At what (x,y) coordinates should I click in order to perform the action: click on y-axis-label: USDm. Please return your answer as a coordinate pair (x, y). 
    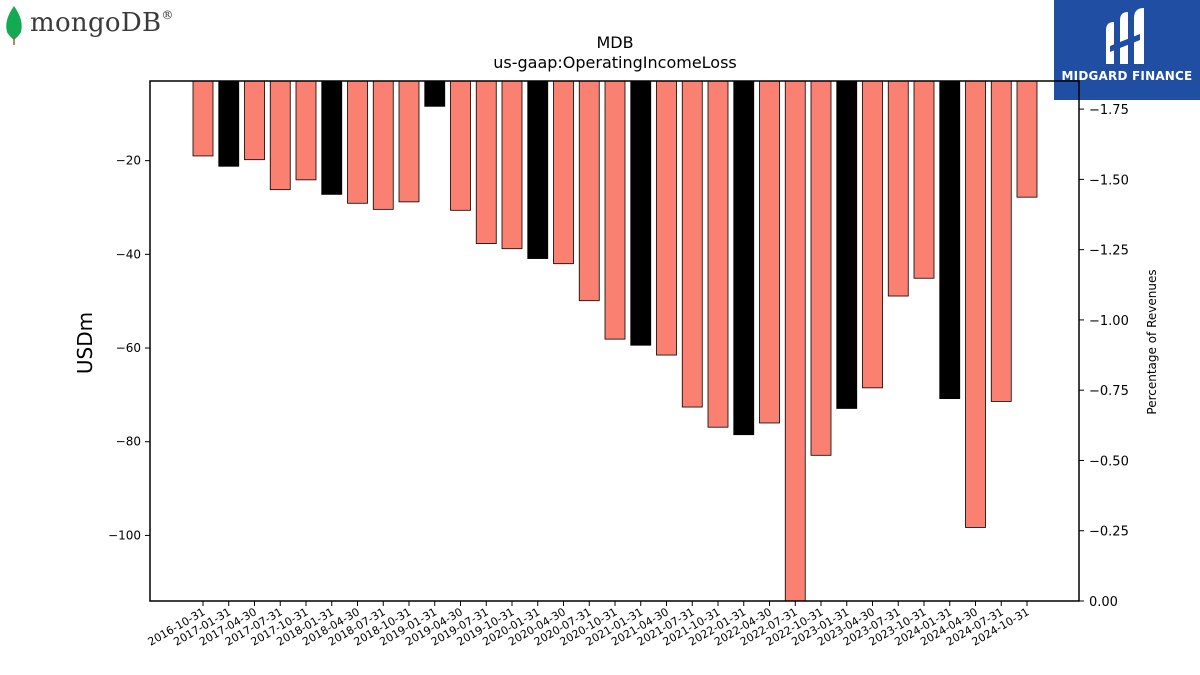
    Looking at the image, I should click on (85, 343).